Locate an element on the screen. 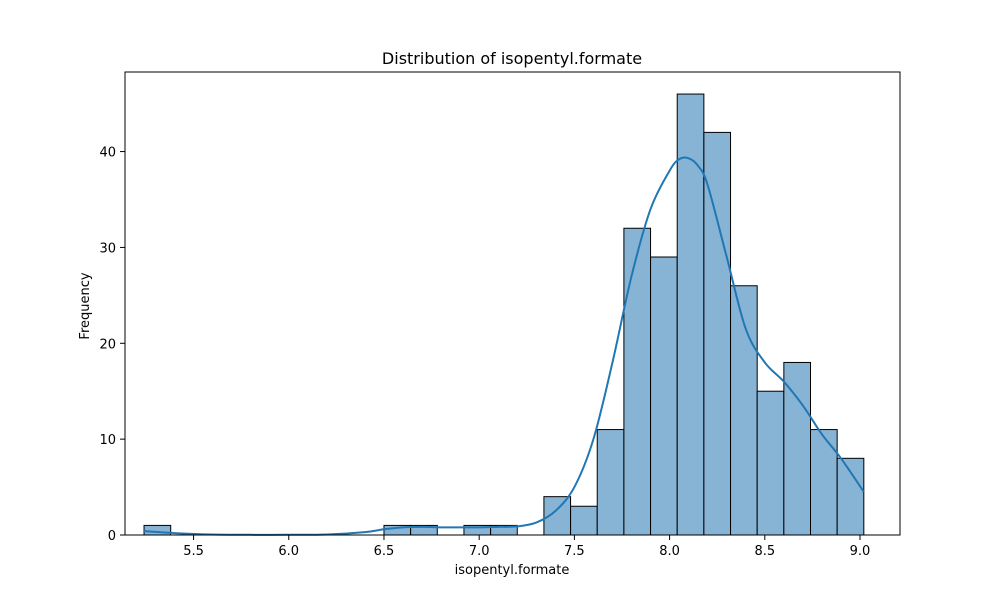 The width and height of the screenshot is (1000, 600). y-tick-label: 40 is located at coordinates (107, 153).